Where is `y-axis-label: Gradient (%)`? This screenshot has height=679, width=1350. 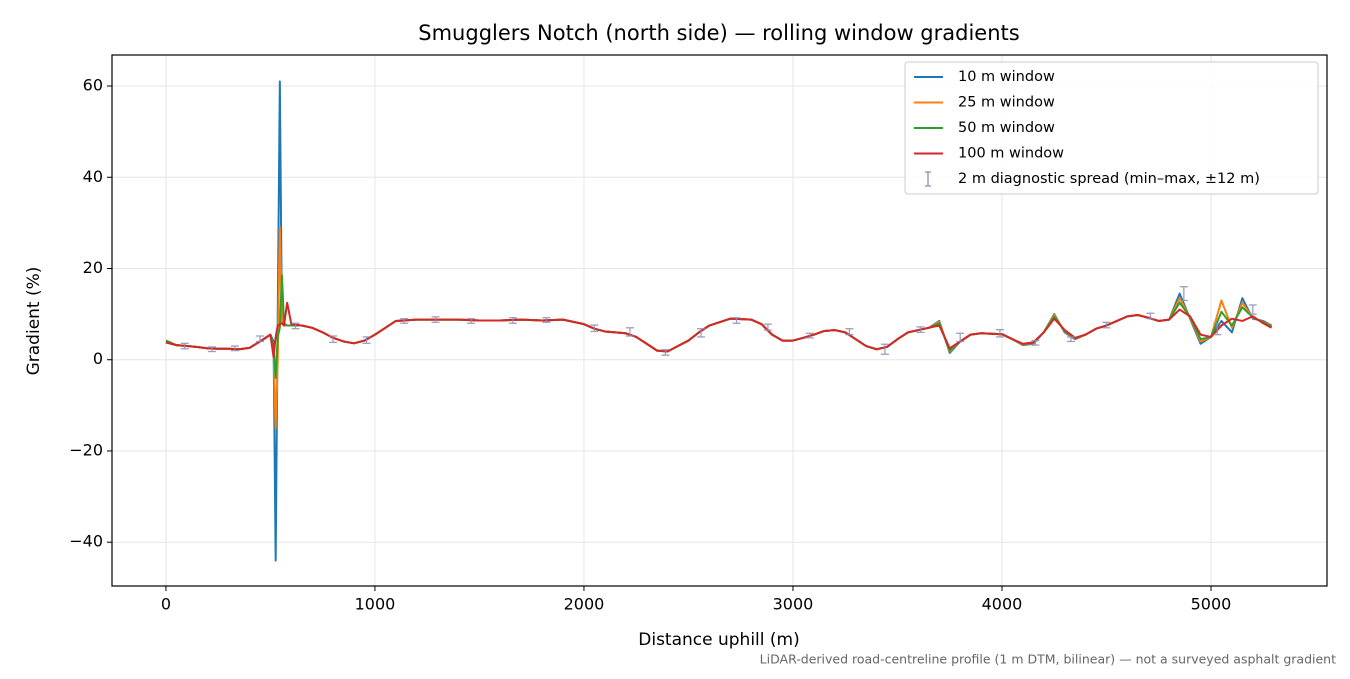 y-axis-label: Gradient (%) is located at coordinates (34, 321).